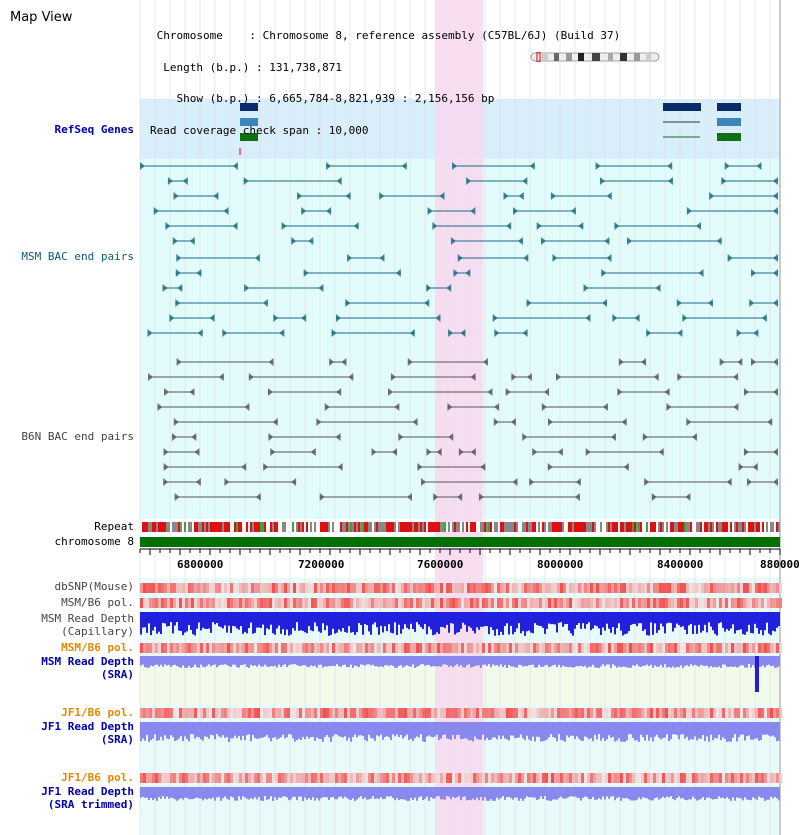 The width and height of the screenshot is (800, 835). What do you see at coordinates (77, 436) in the screenshot?
I see `track-label-b6n-bac: B6N BAC end pairs` at bounding box center [77, 436].